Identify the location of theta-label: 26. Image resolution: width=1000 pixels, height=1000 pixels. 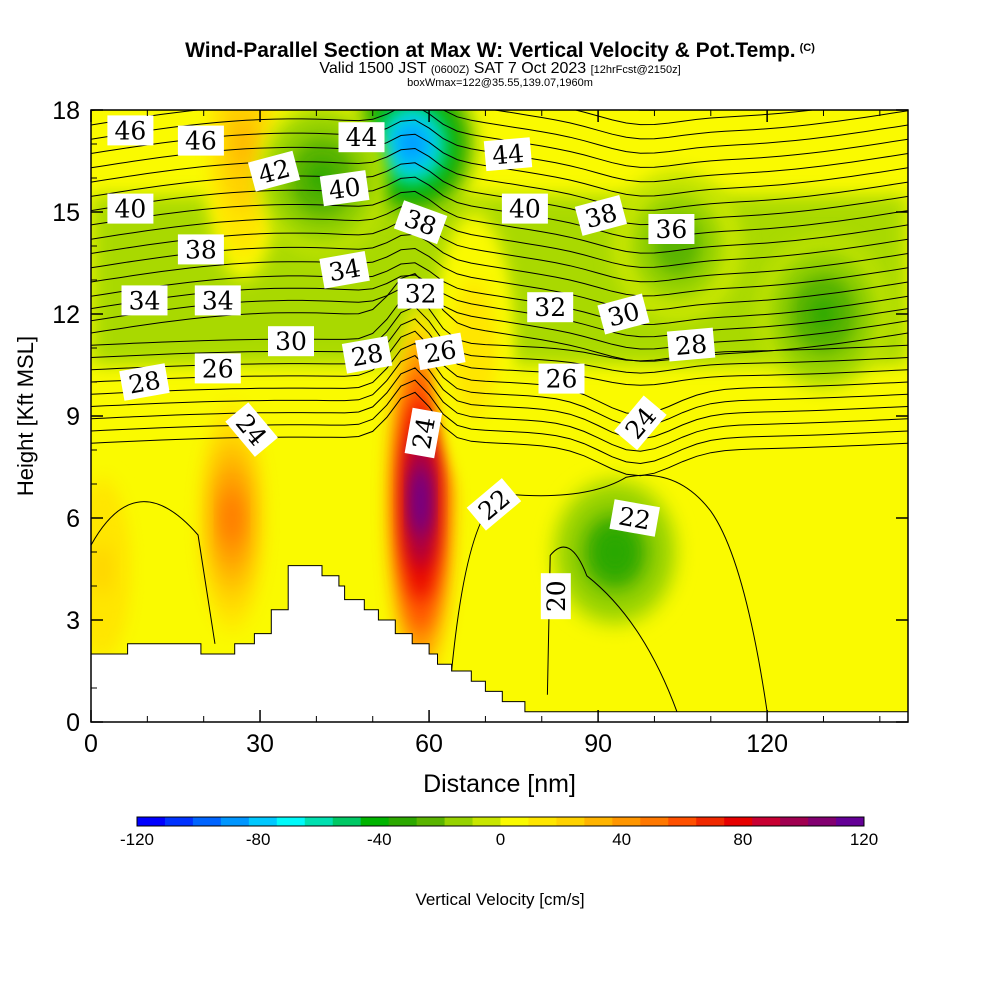
(217, 368).